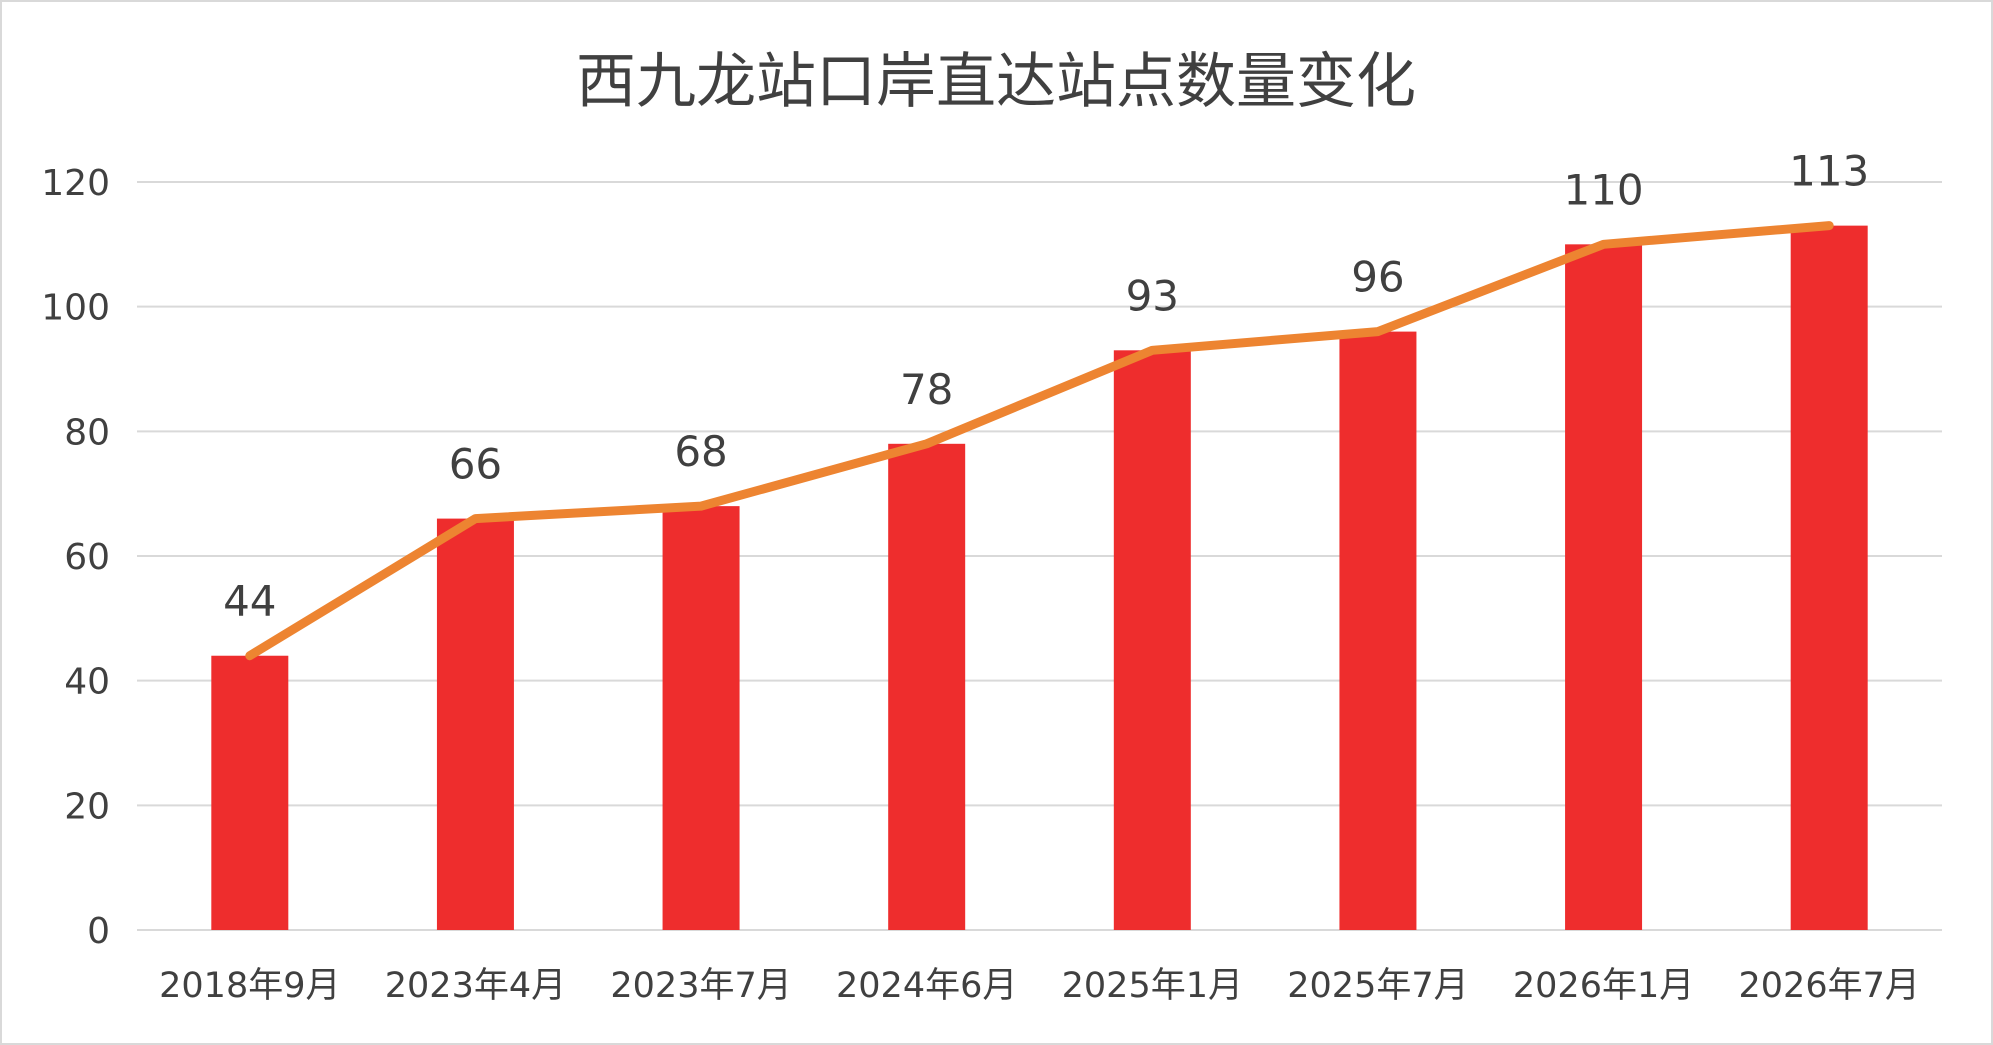  What do you see at coordinates (1829, 986) in the screenshot?
I see `x-tick-label: 2026年7月` at bounding box center [1829, 986].